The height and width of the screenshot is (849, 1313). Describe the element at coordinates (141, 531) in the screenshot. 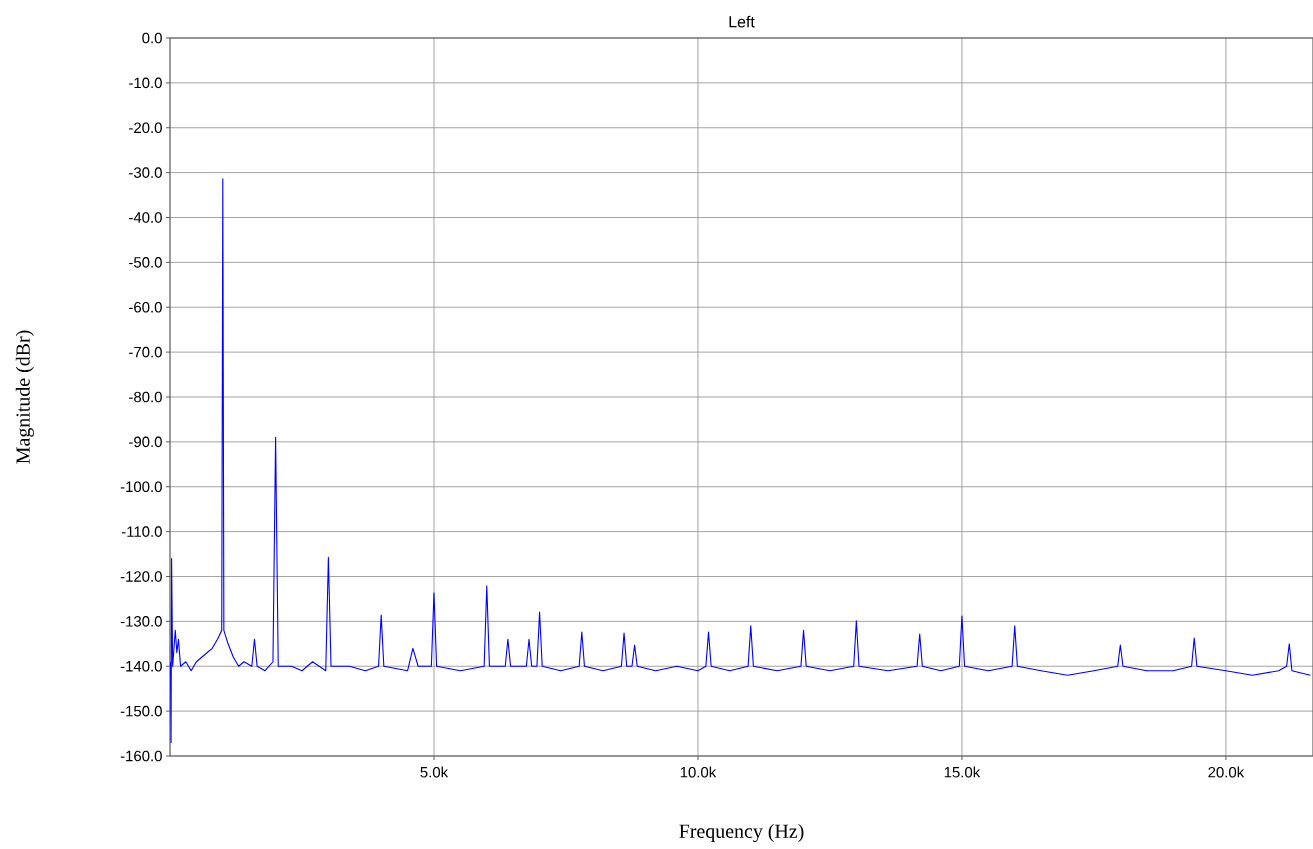

I see `y-tick-label: -110.0` at that location.